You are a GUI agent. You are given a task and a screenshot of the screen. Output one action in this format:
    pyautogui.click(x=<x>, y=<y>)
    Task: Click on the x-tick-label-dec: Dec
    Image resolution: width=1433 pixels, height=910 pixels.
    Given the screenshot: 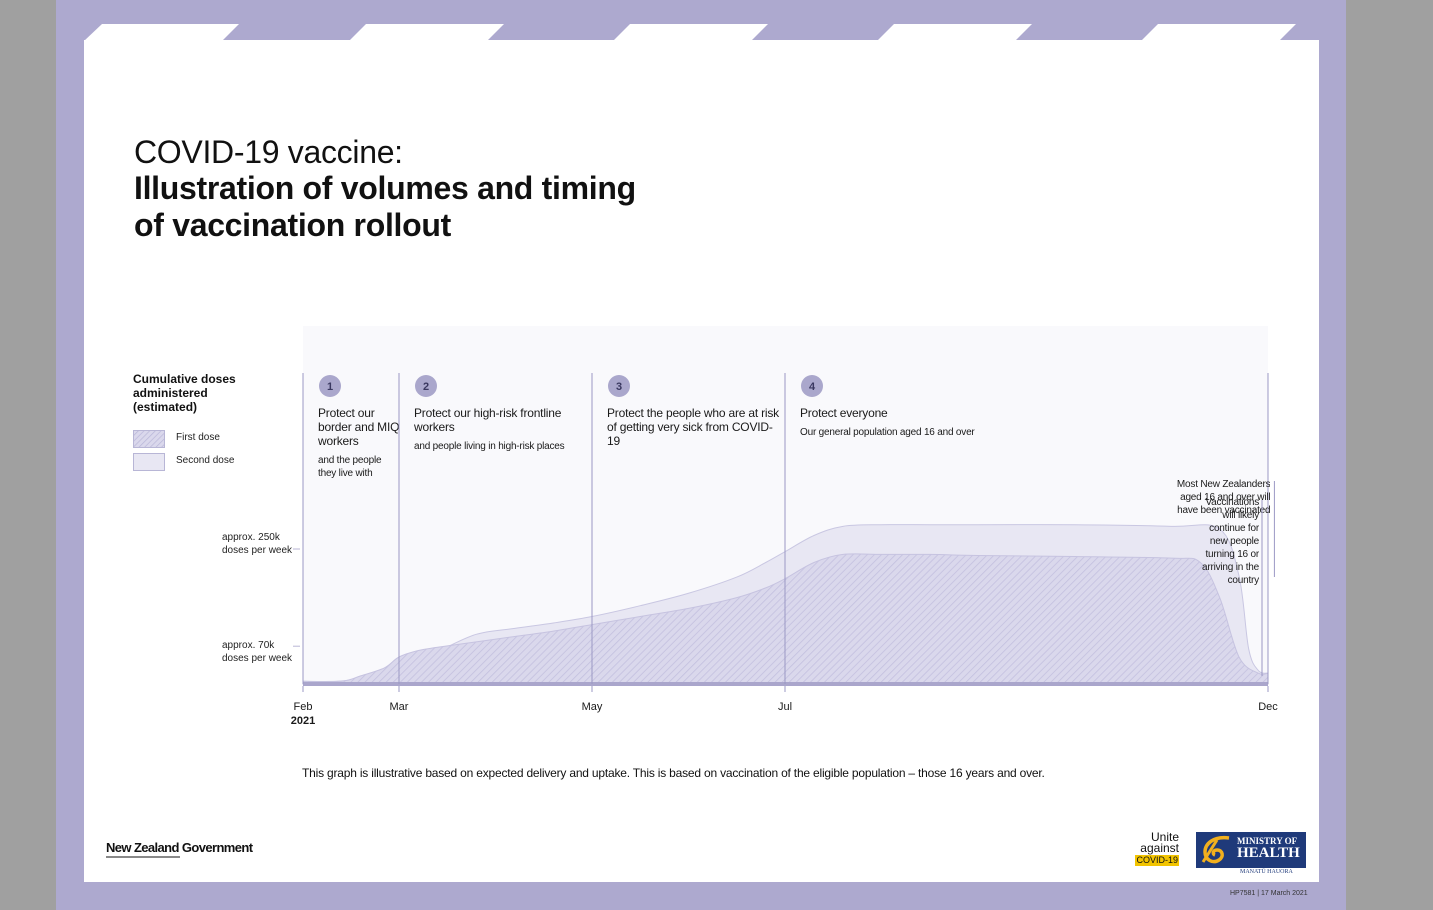 What is the action you would take?
    pyautogui.click(x=1268, y=707)
    